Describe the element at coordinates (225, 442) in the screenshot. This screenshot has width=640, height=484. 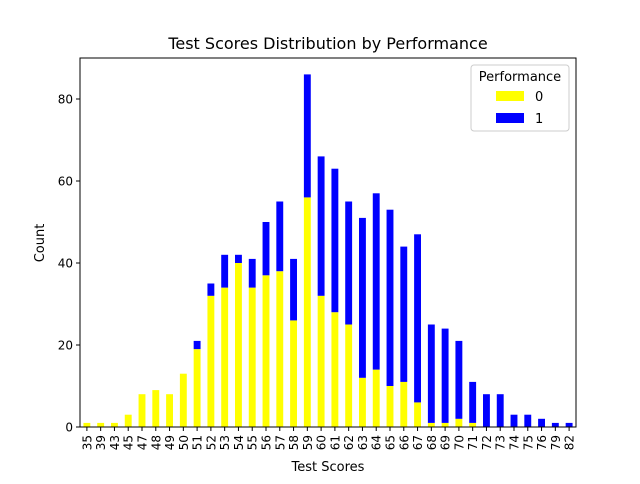
I see `x-tick-label-53: 53` at that location.